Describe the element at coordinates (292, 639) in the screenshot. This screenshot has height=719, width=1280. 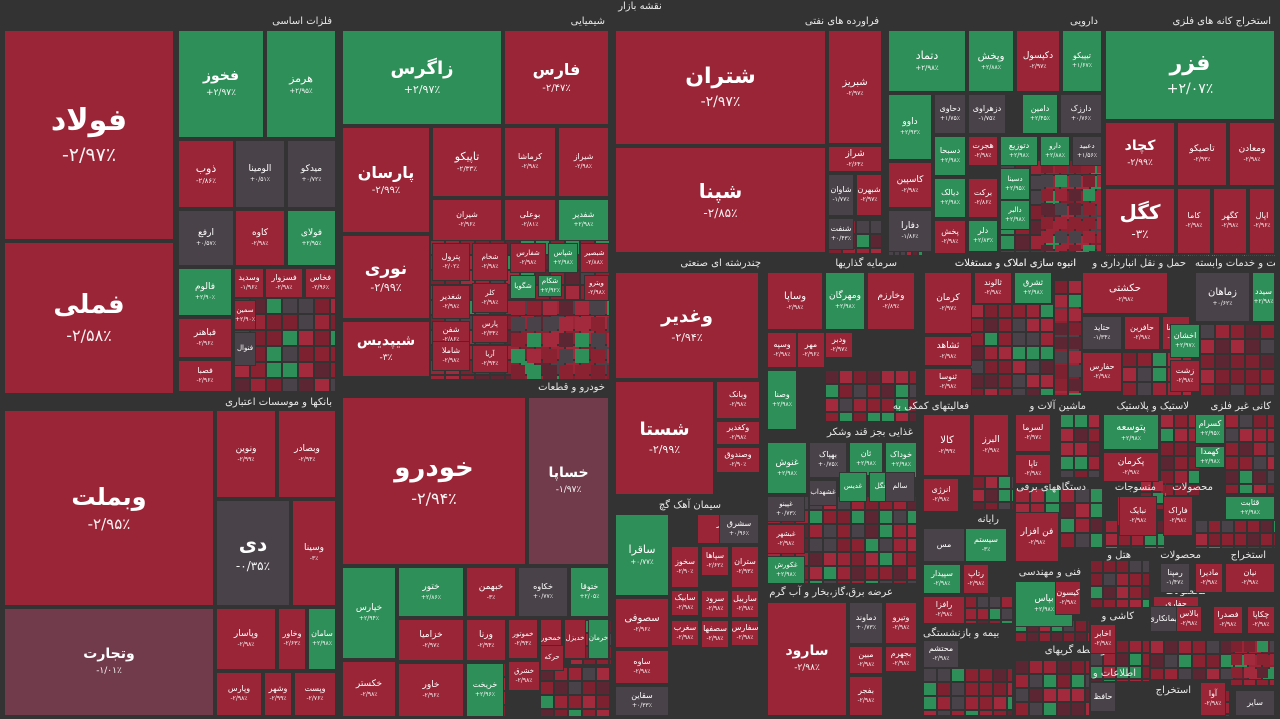
I see `stock-tile: وخاور -۲/۶۳٪` at that location.